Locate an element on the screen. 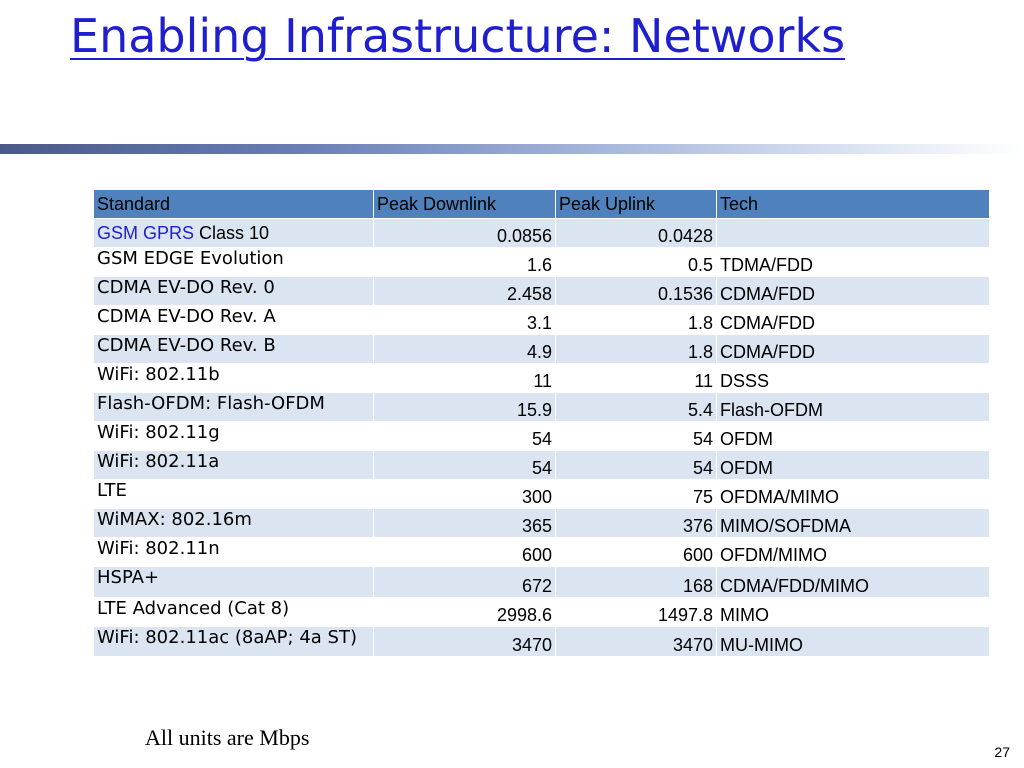 The width and height of the screenshot is (1024, 768). cell-standard: CDMA EV-DO Rev. 0 is located at coordinates (233, 291).